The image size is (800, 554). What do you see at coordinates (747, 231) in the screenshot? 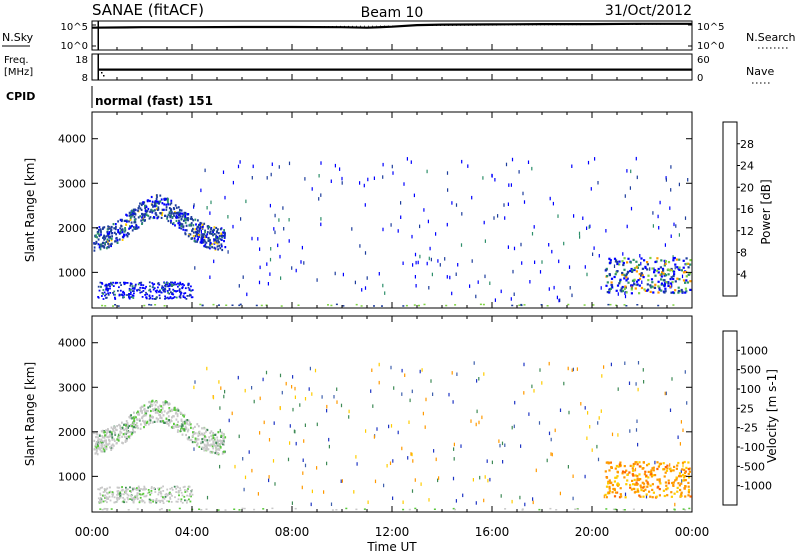
I see `power-colorbar-tick: 12` at bounding box center [747, 231].